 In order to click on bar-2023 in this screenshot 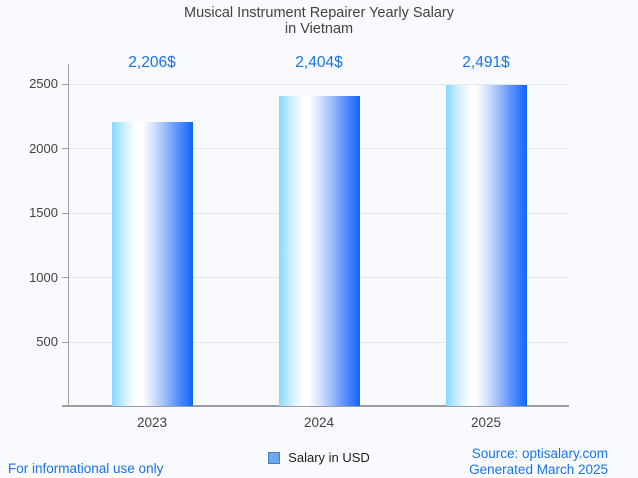, I will do `click(152, 264)`.